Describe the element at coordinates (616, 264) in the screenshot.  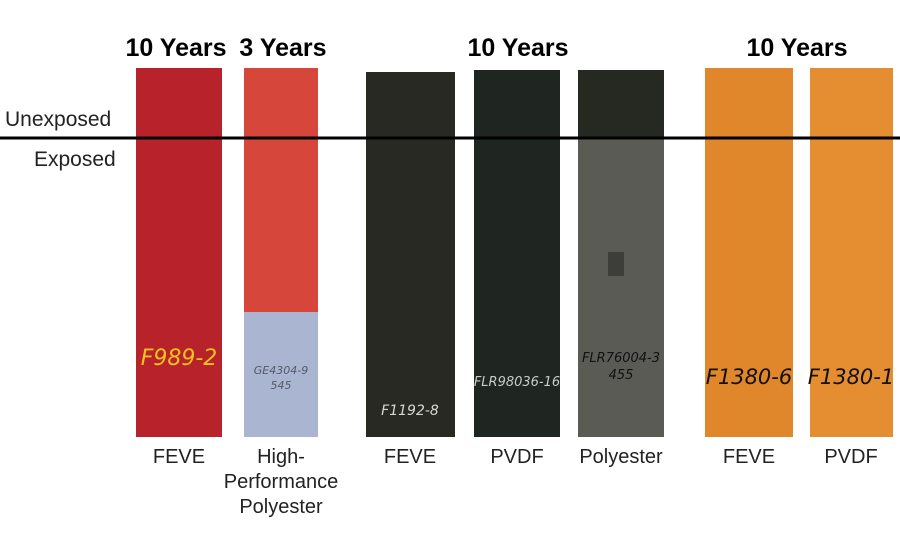
I see `panel-spot` at that location.